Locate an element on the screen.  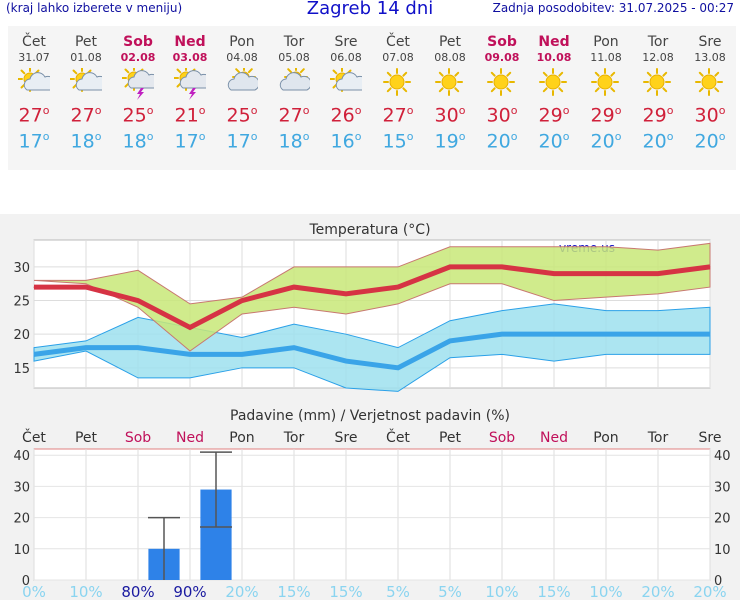
day-name: Pet is located at coordinates (450, 42).